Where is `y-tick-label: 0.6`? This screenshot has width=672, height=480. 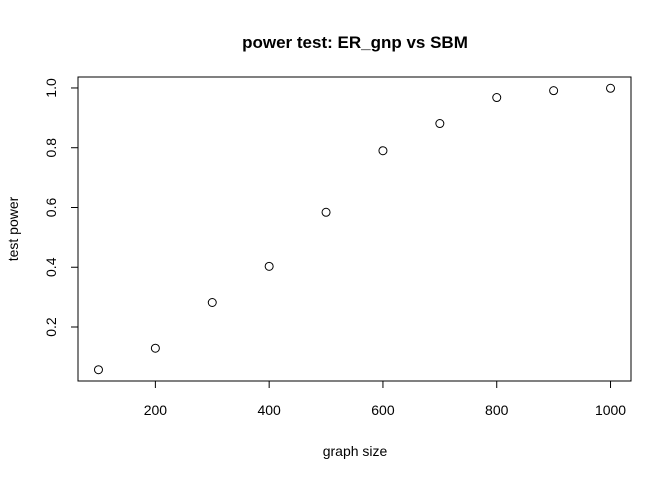 y-tick-label: 0.6 is located at coordinates (51, 208).